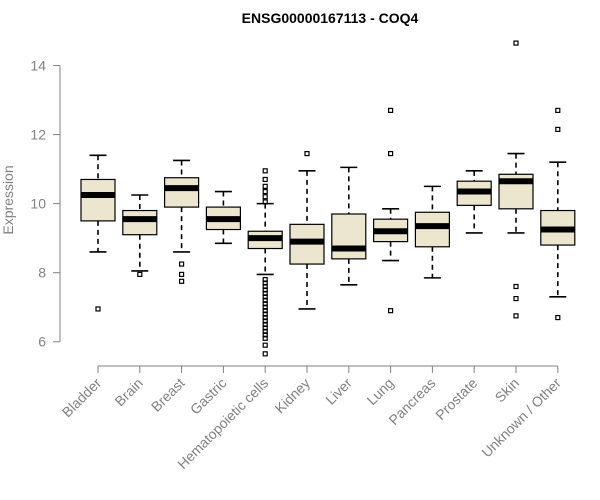 This screenshot has height=500, width=600. I want to click on x-tick-label: Prostate, so click(456, 399).